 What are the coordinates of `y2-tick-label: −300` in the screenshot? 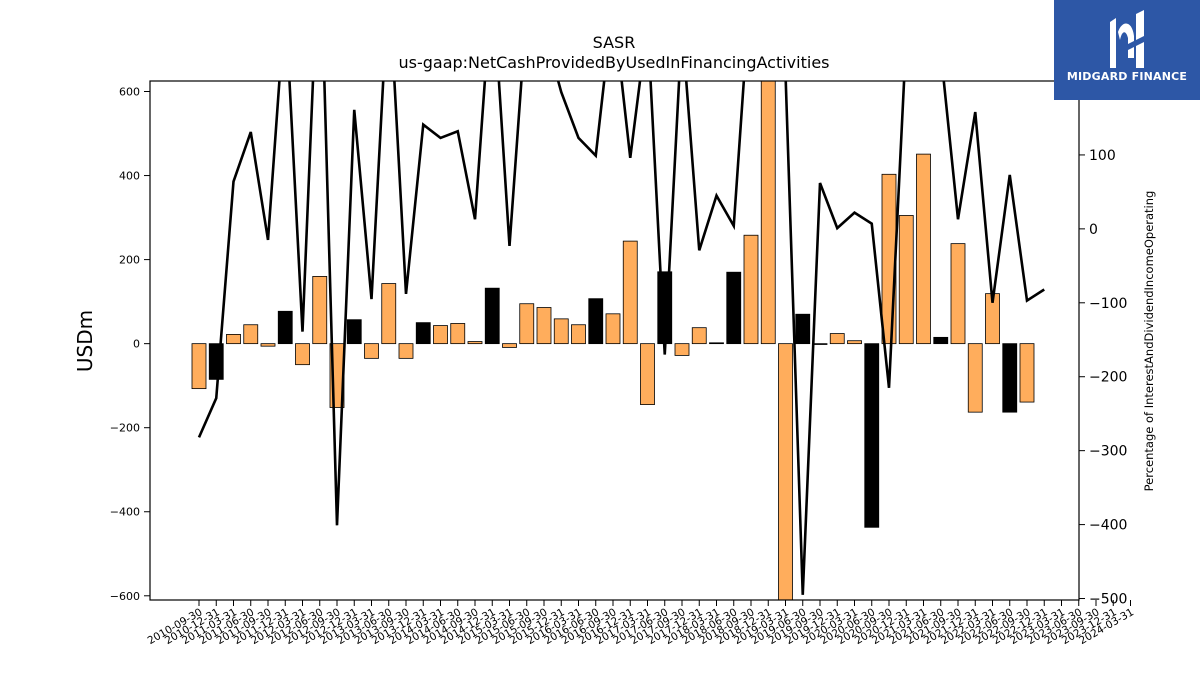 It's located at (1108, 452).